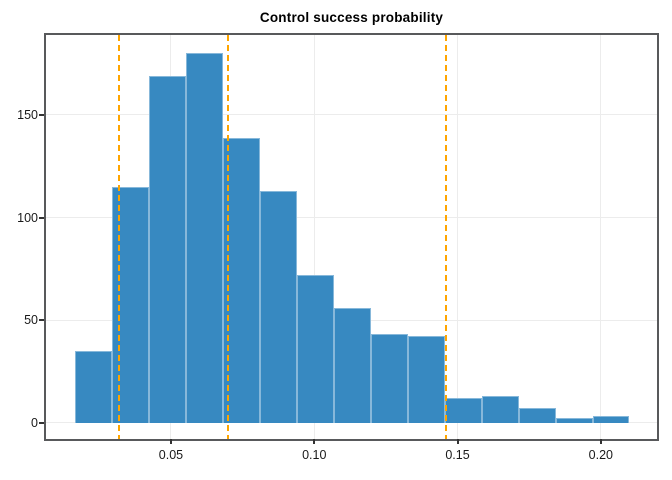 This screenshot has height=480, width=672. What do you see at coordinates (27, 114) in the screenshot?
I see `y-tick-label: 150` at bounding box center [27, 114].